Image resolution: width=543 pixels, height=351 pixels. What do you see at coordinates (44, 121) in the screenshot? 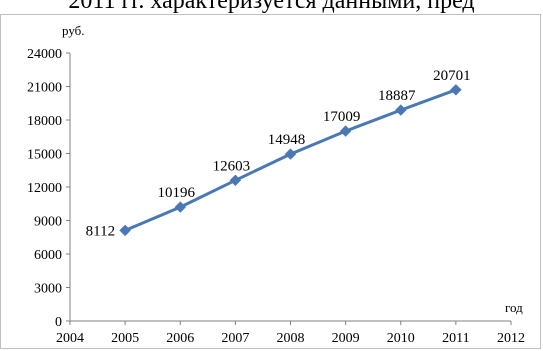
I see `y-tick-label: 18000` at bounding box center [44, 121].